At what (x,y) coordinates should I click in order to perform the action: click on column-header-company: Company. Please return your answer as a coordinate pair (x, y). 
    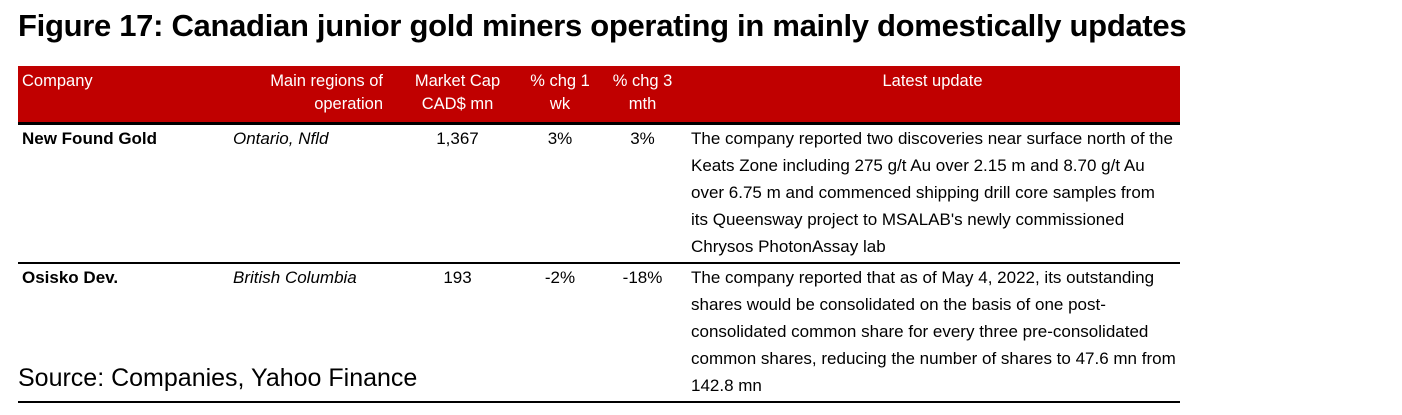
    Looking at the image, I should click on (121, 95).